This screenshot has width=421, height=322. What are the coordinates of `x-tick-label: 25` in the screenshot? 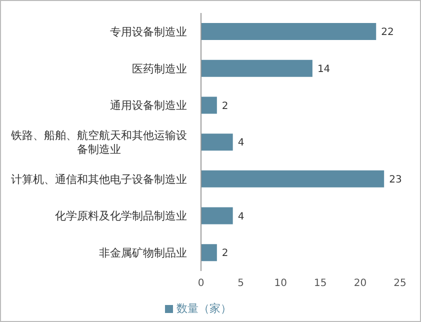 It's located at (400, 284).